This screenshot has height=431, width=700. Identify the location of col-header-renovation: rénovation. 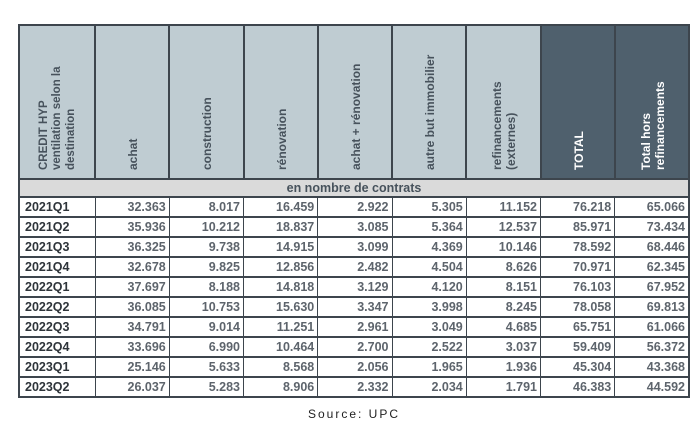
(280, 102).